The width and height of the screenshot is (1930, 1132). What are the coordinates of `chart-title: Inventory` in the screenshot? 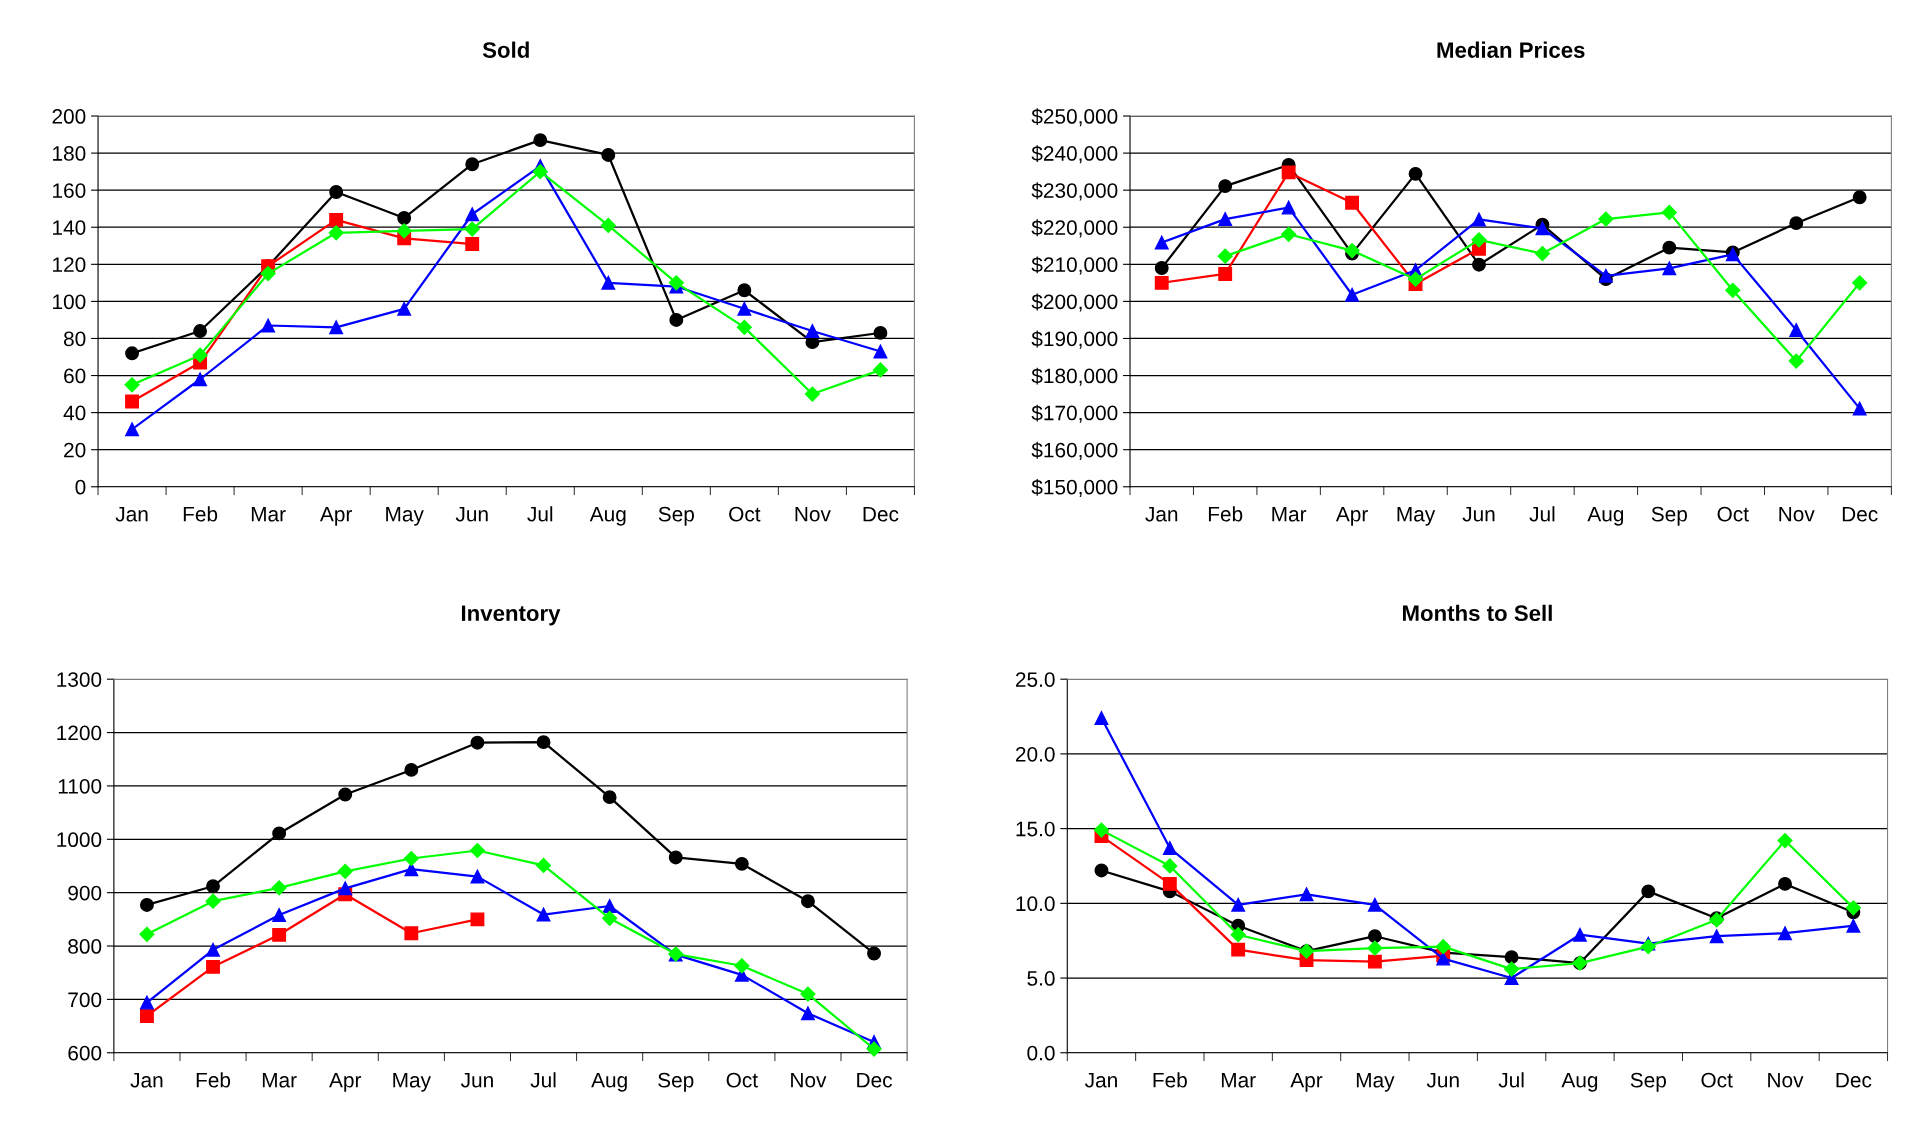 It's located at (511, 615).